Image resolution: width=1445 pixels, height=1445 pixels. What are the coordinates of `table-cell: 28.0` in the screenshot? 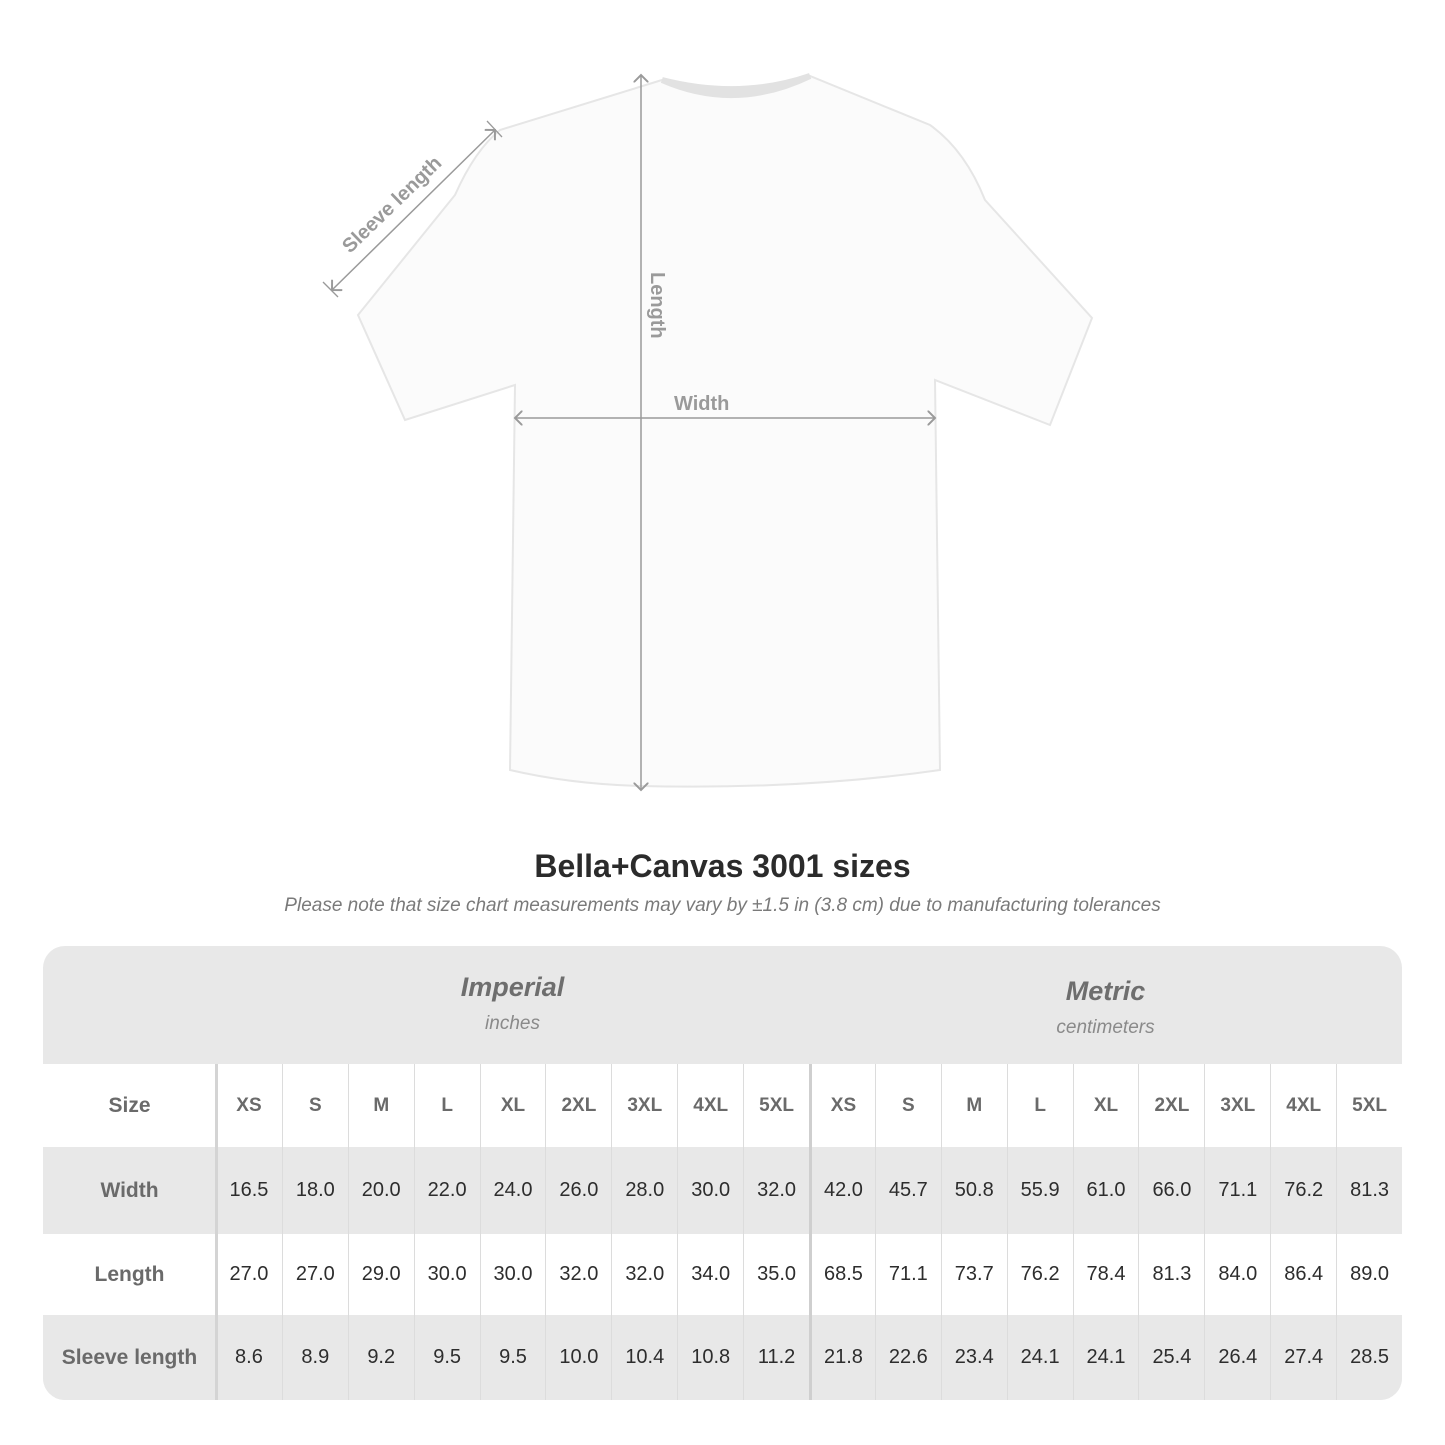 It's located at (644, 1190).